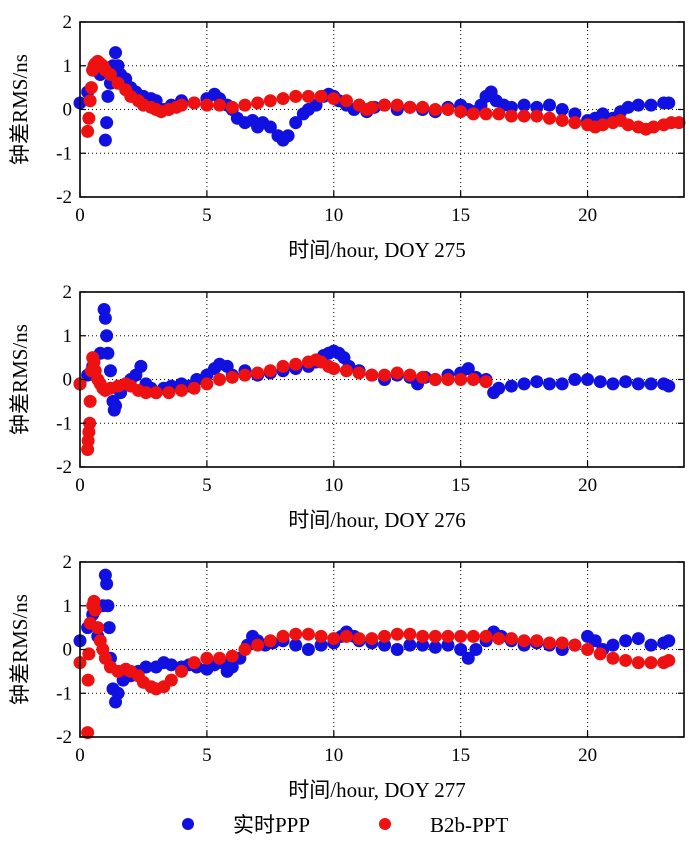  Describe the element at coordinates (80, 215) in the screenshot. I see `x-tick-label: 0` at that location.